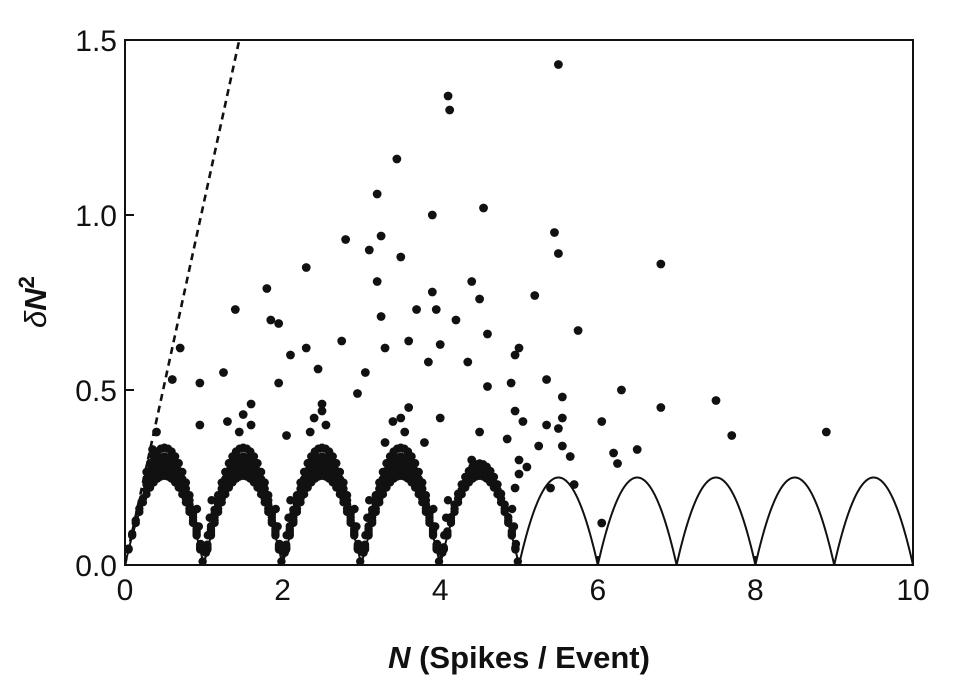 Image resolution: width=967 pixels, height=697 pixels. I want to click on y-tick-label: 0.0, so click(96, 566).